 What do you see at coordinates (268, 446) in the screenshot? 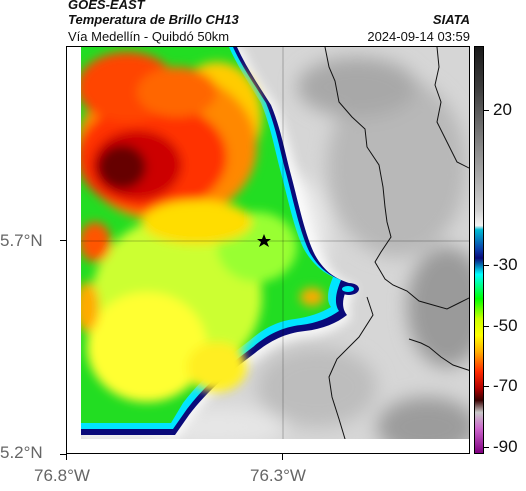
I see `no-data-band` at bounding box center [268, 446].